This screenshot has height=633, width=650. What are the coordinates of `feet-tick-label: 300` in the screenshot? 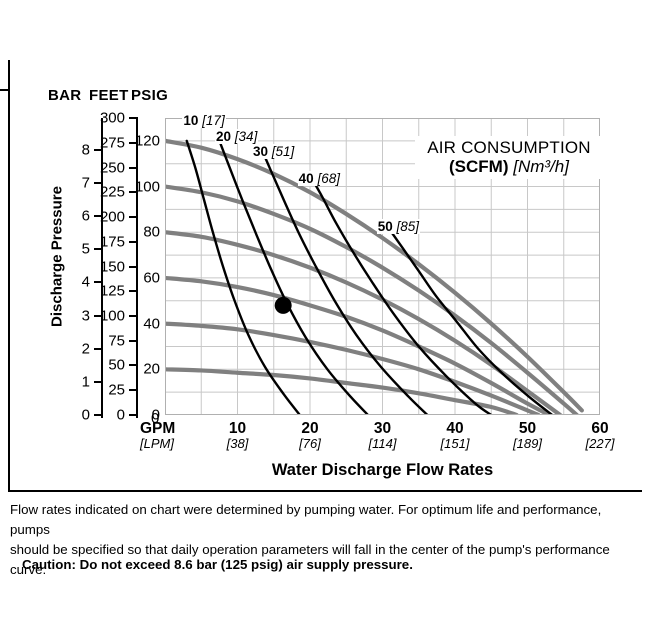 It's located at (112, 118).